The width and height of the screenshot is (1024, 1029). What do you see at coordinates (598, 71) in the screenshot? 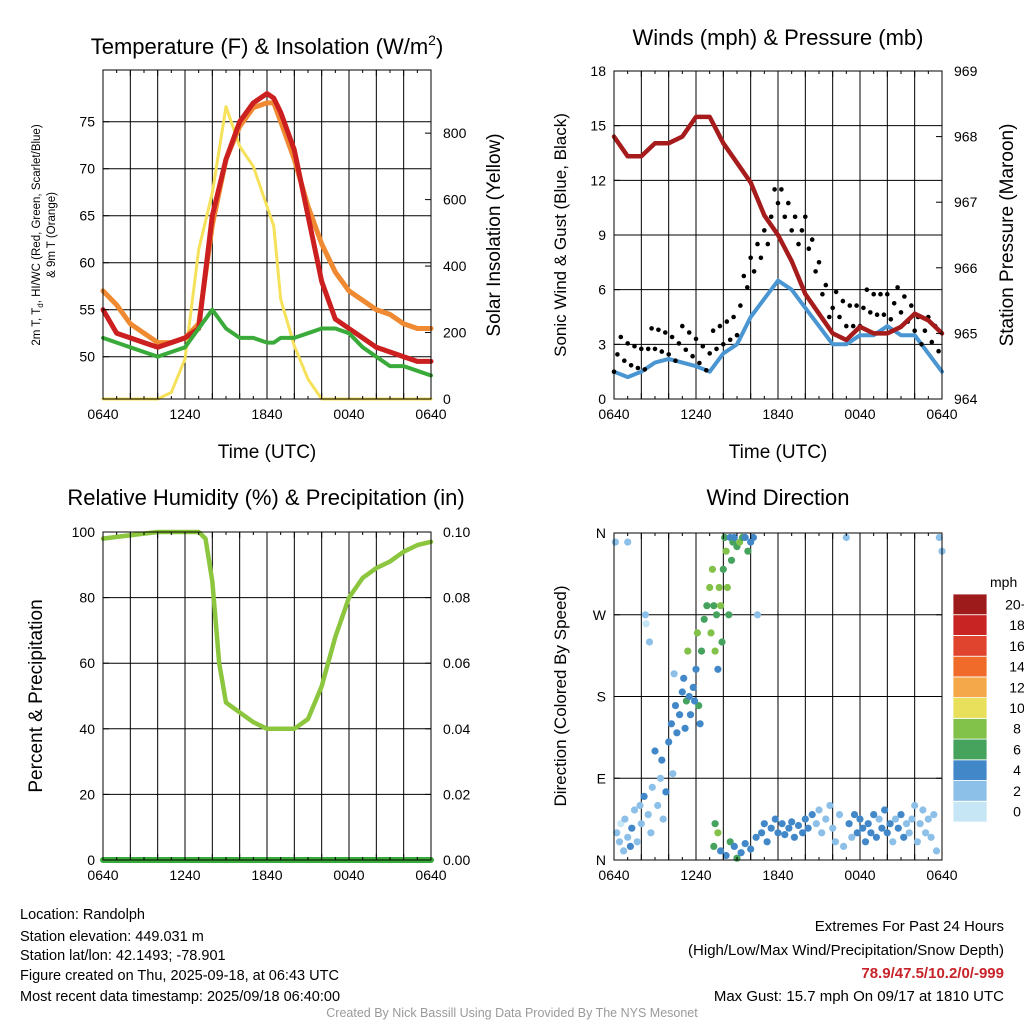
I see `y-tick-label: 18` at bounding box center [598, 71].